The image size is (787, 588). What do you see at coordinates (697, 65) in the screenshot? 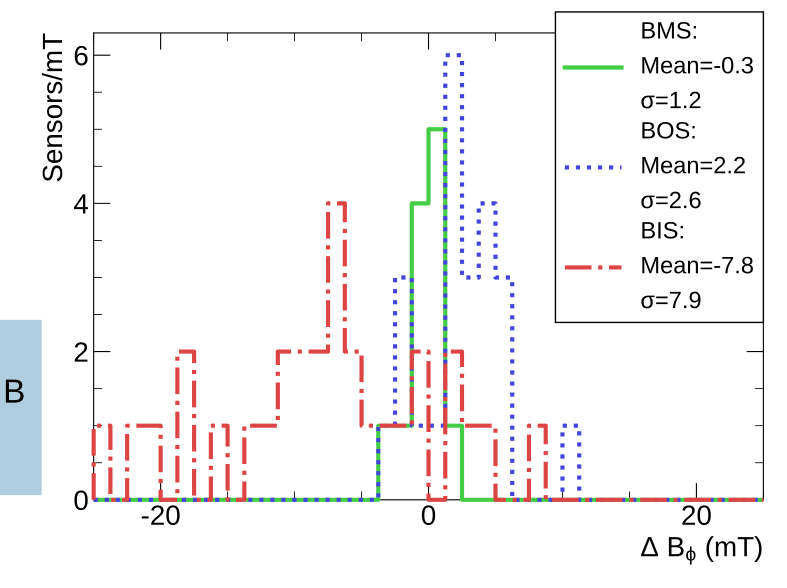
I see `legend-label: BMS: Mean=-0.3 σ=1.2` at bounding box center [697, 65].